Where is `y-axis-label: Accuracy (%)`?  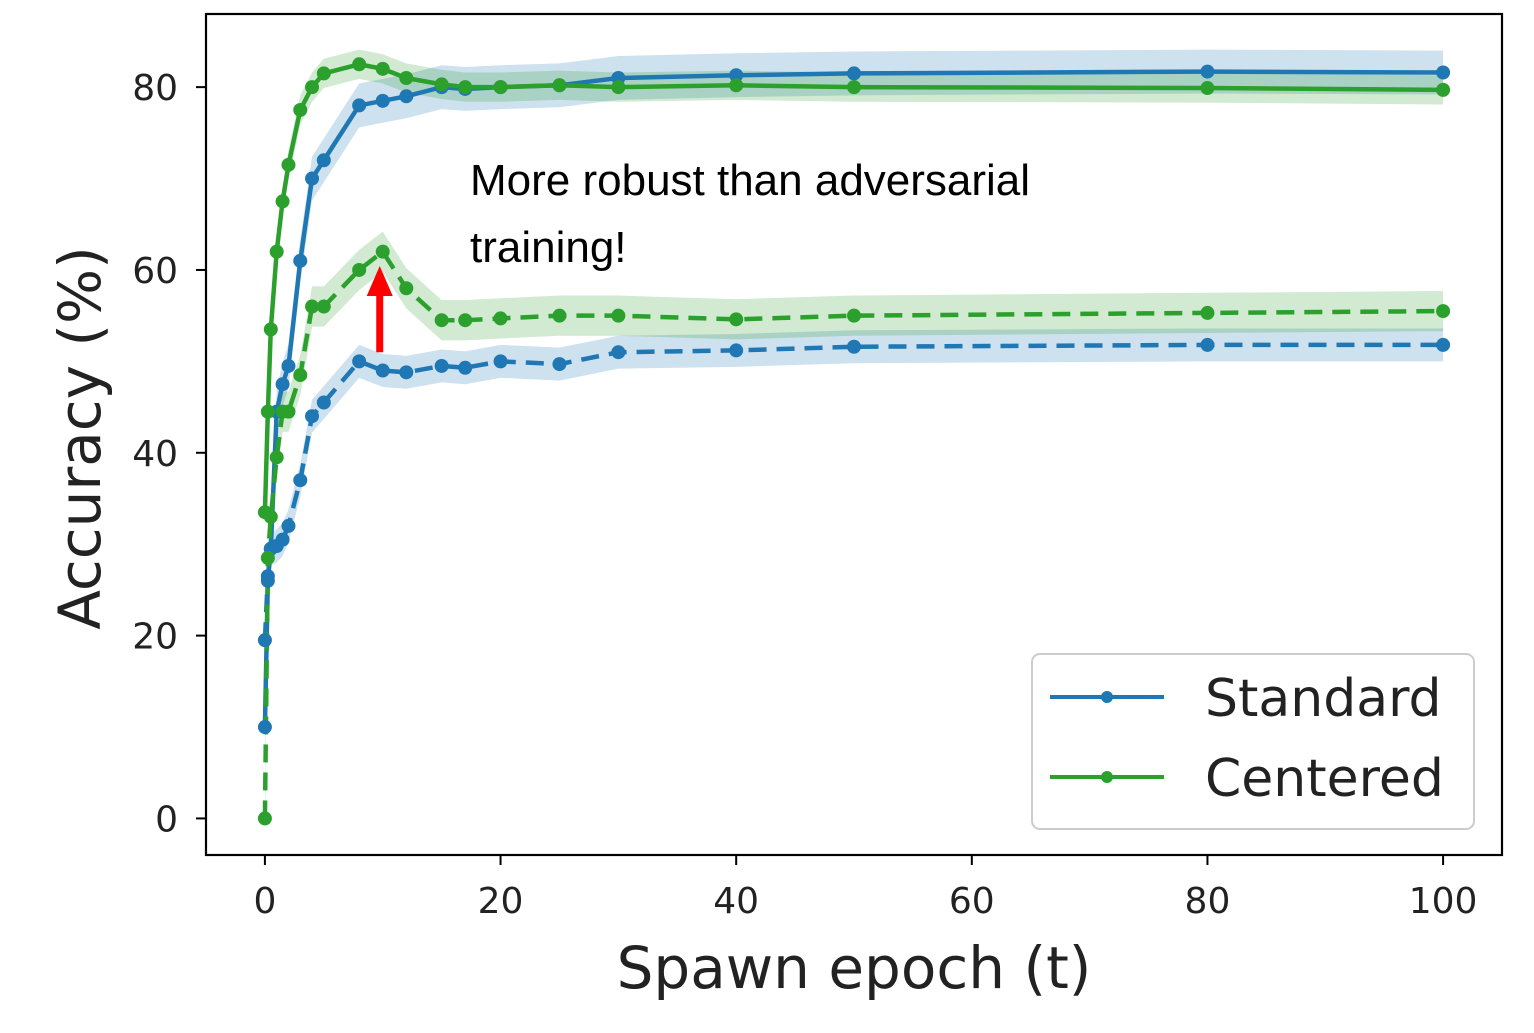 y-axis-label: Accuracy (%) is located at coordinates (80, 438).